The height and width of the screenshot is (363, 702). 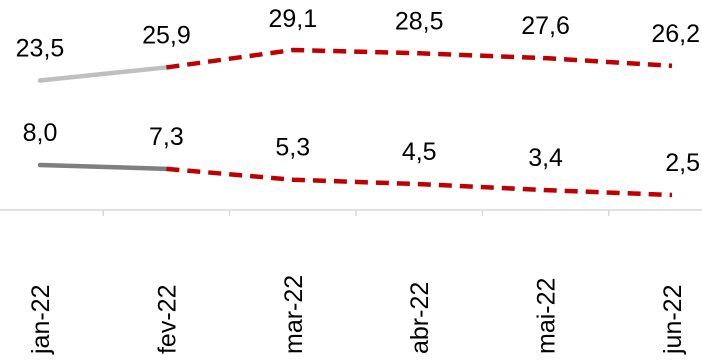 I want to click on series-1-data-label: 23,5, so click(x=40, y=49).